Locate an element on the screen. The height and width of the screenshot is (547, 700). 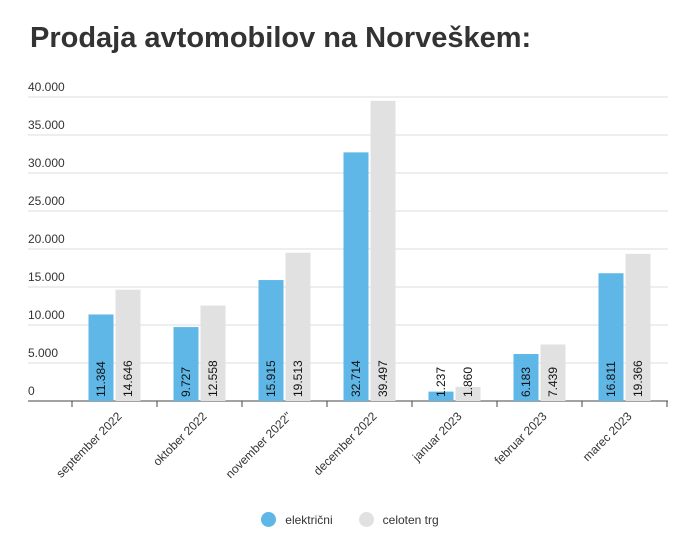
data-label: 14.646 is located at coordinates (128, 378).